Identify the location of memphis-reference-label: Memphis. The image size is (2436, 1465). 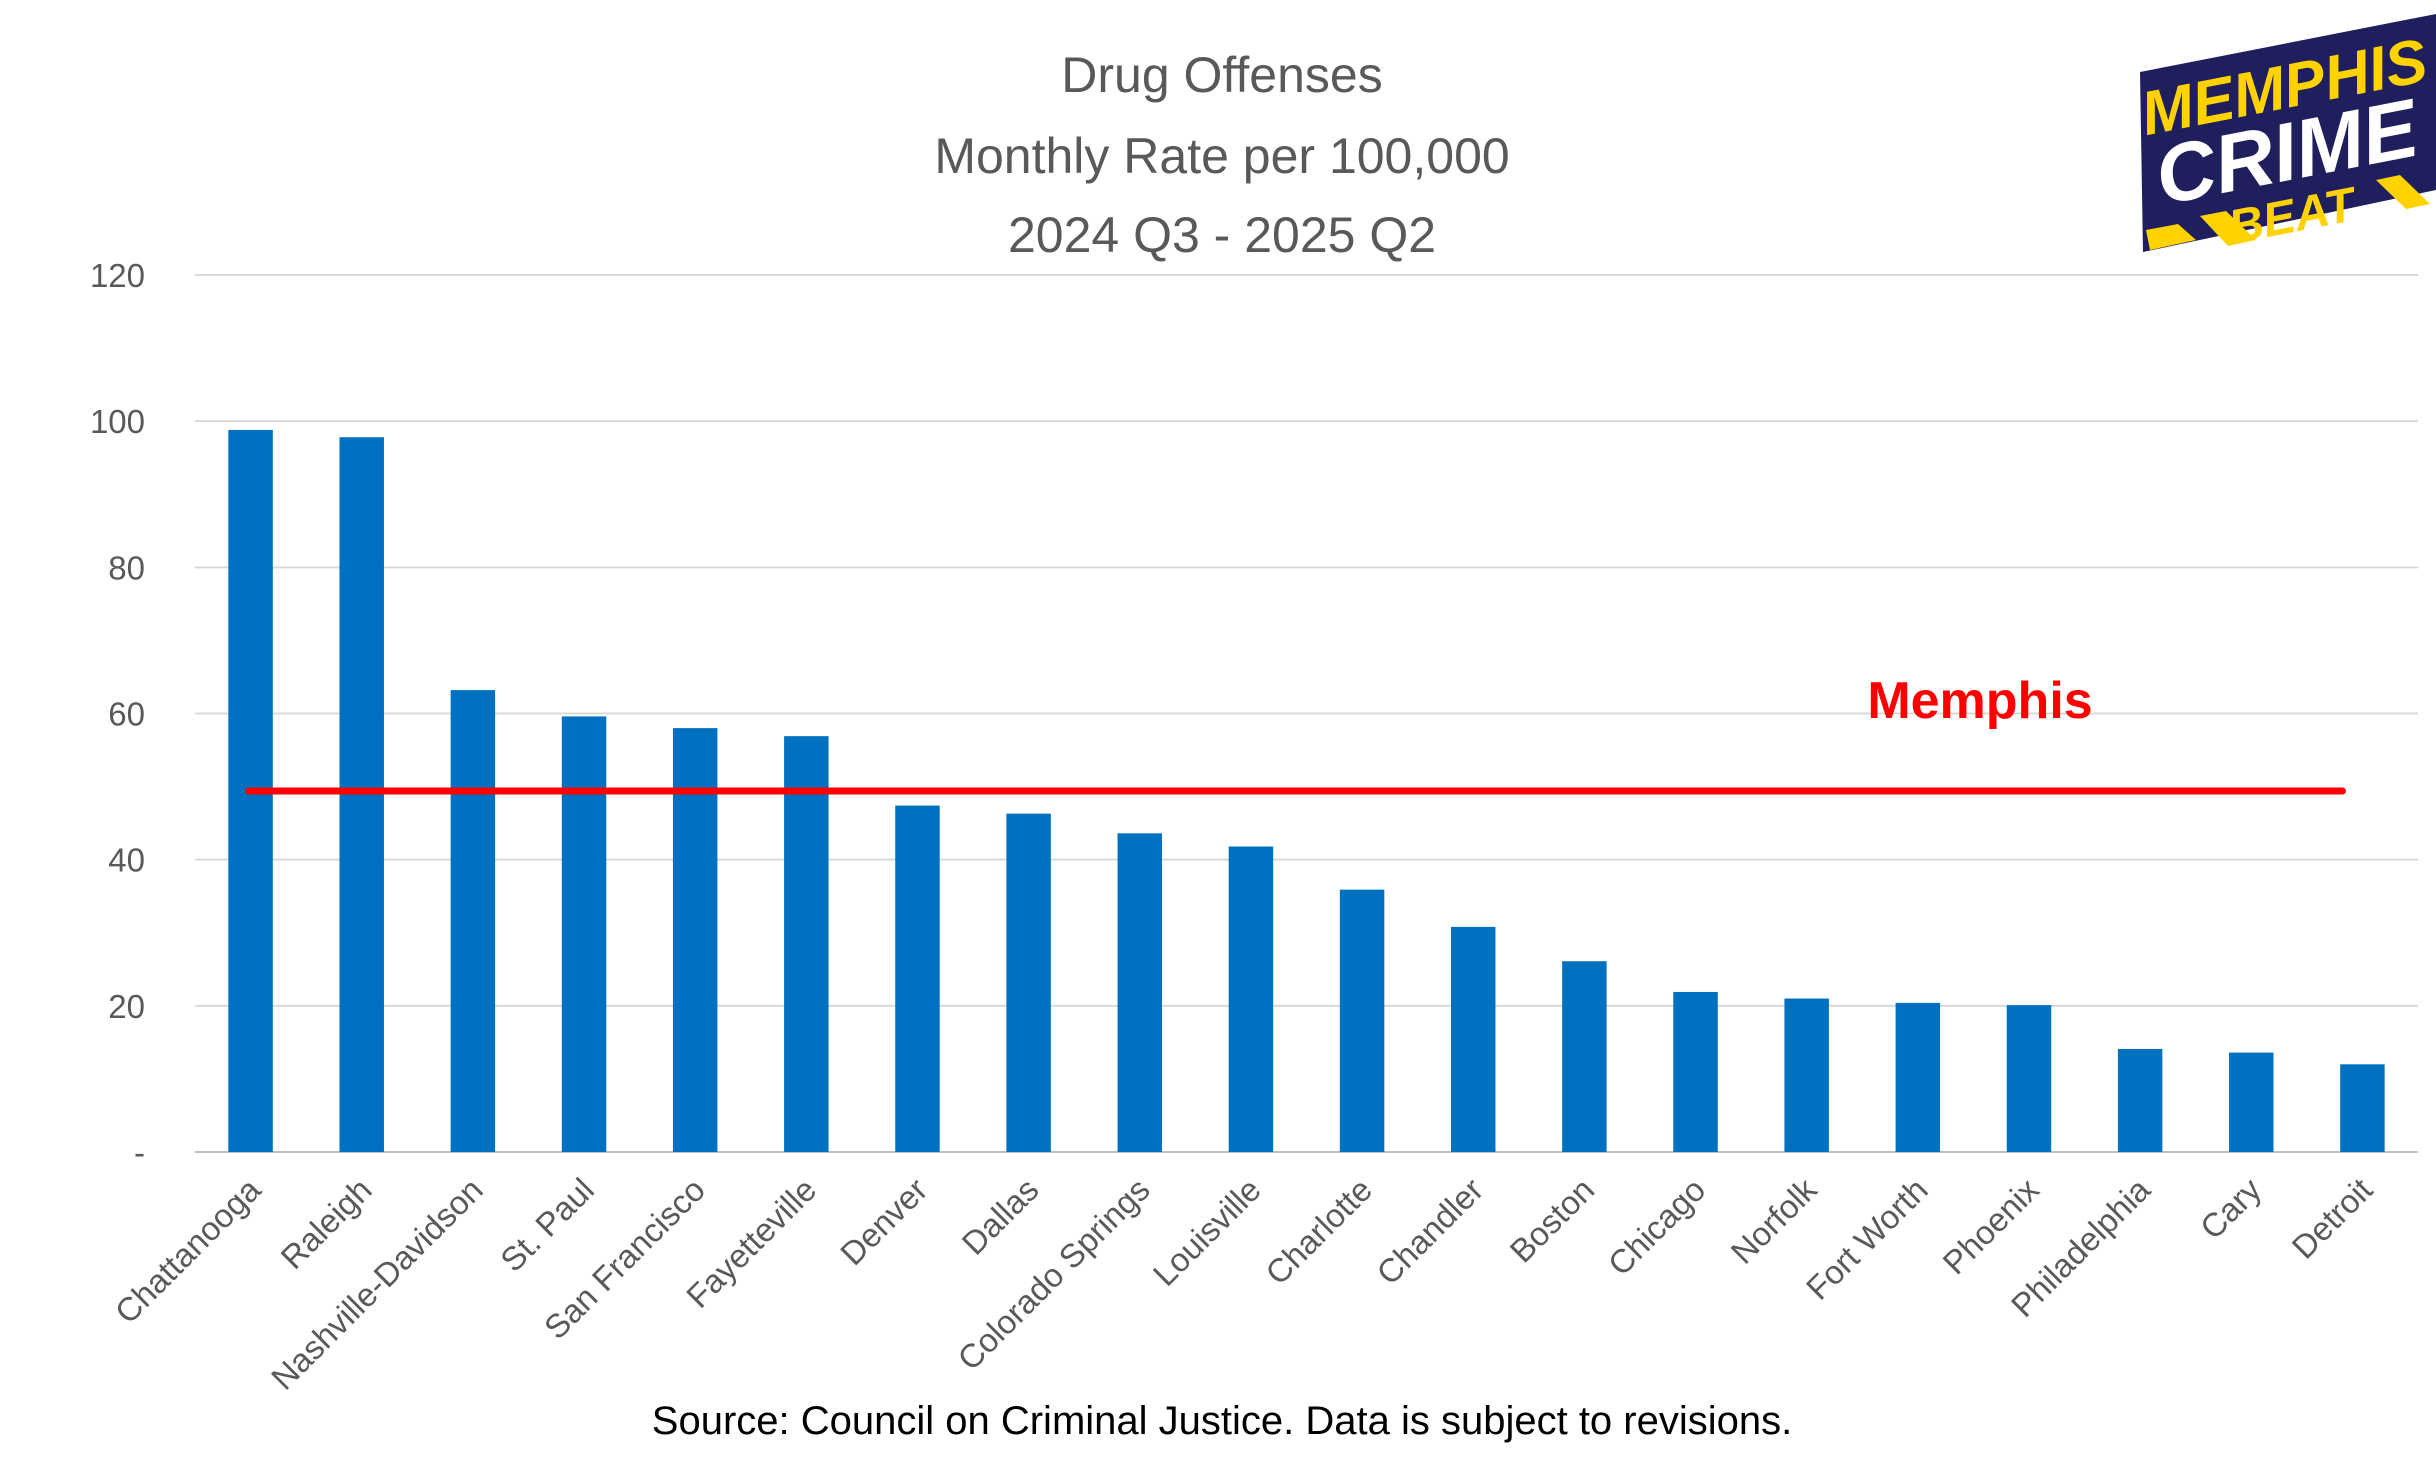
(1979, 701).